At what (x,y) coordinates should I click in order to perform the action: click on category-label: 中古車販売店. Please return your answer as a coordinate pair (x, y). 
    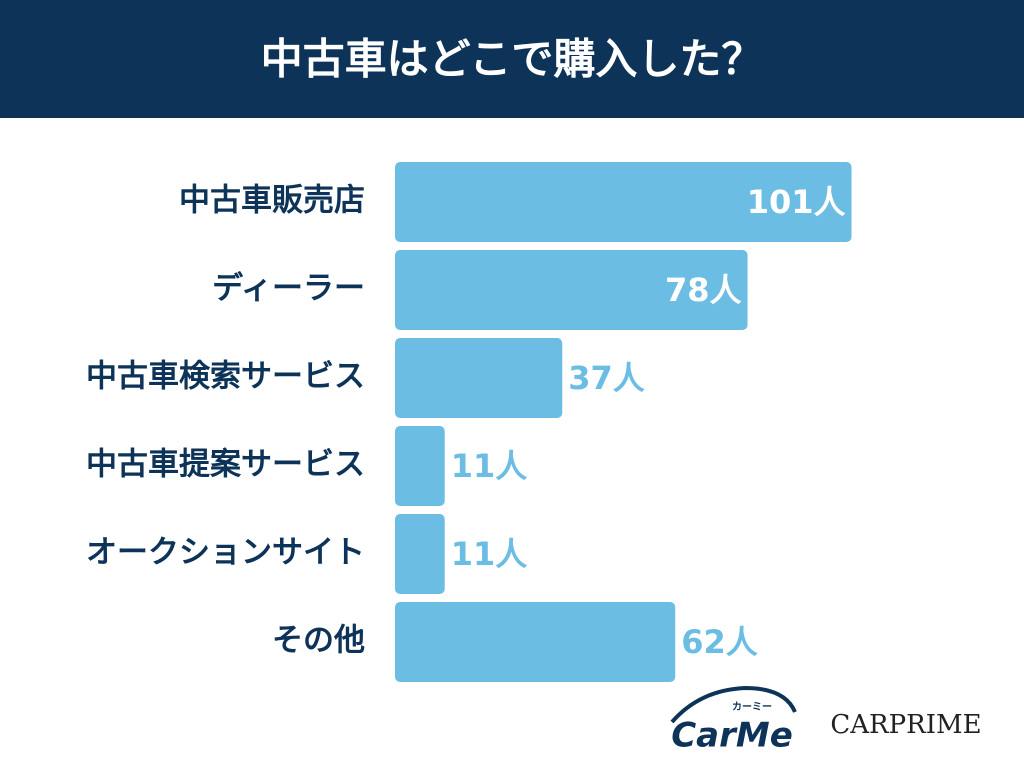
    Looking at the image, I should click on (272, 201).